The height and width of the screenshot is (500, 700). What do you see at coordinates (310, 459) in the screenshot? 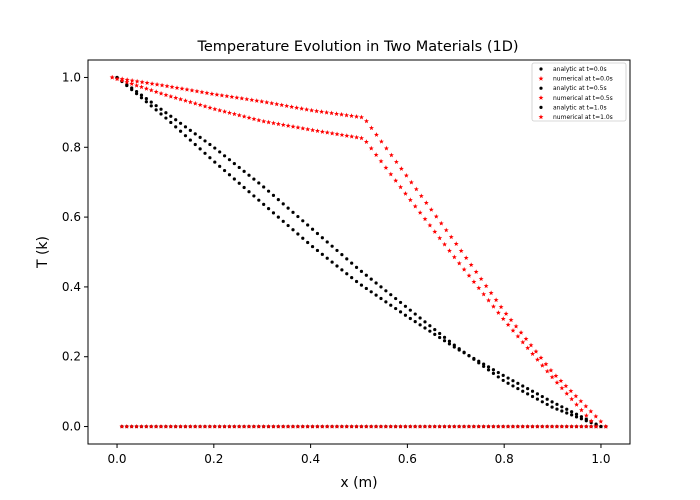
I see `x-tick-label: 0.4` at bounding box center [310, 459].